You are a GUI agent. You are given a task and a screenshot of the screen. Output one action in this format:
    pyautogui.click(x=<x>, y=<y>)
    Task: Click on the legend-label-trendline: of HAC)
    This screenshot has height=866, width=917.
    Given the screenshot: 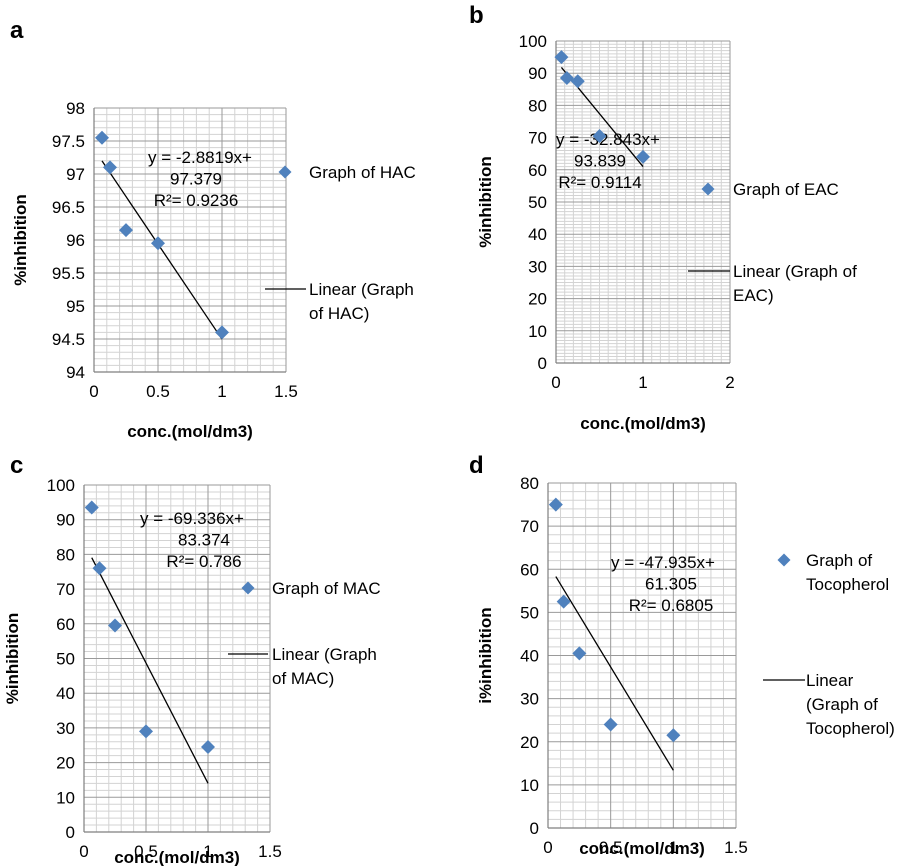 What is the action you would take?
    pyautogui.click(x=339, y=313)
    